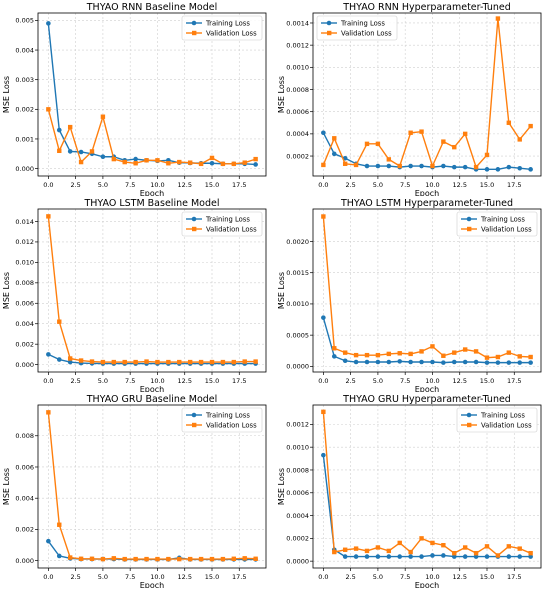  Describe the element at coordinates (24, 263) in the screenshot. I see `y-tick-label: 0.010` at that location.